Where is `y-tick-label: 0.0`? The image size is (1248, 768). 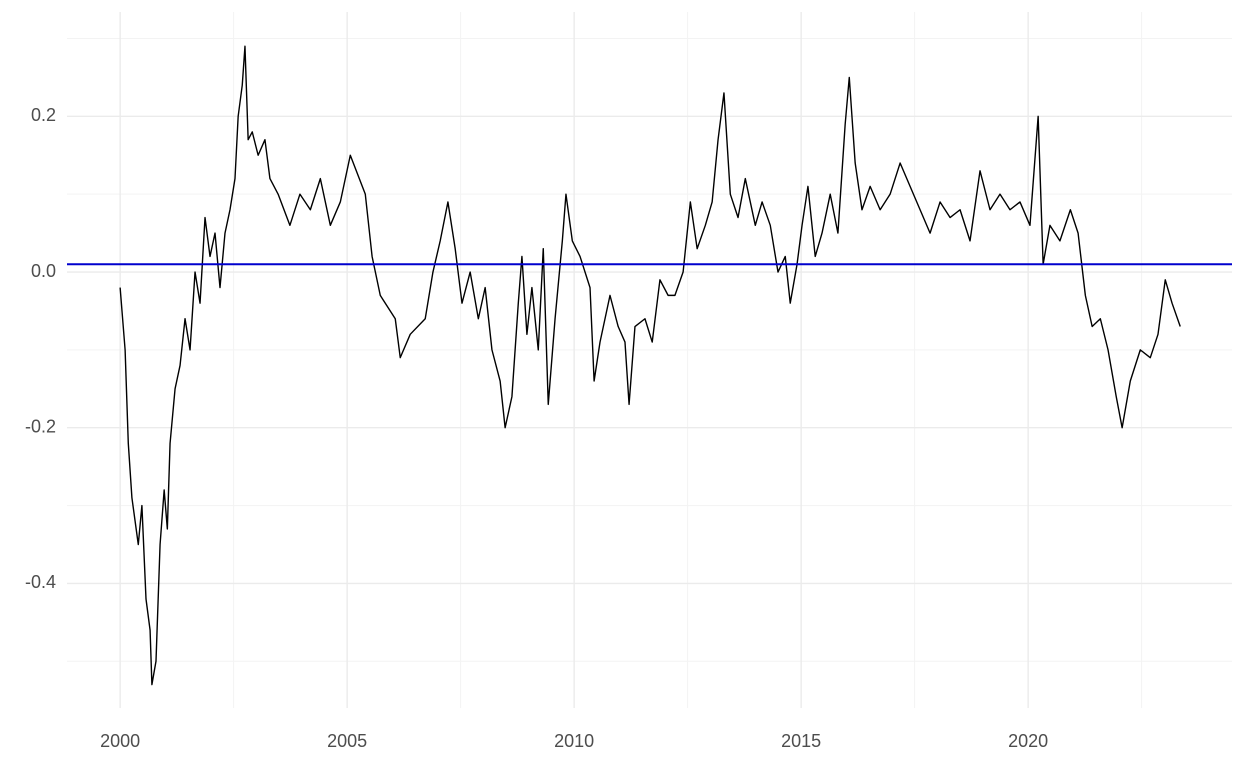 y-tick-label: 0.0 is located at coordinates (43, 271).